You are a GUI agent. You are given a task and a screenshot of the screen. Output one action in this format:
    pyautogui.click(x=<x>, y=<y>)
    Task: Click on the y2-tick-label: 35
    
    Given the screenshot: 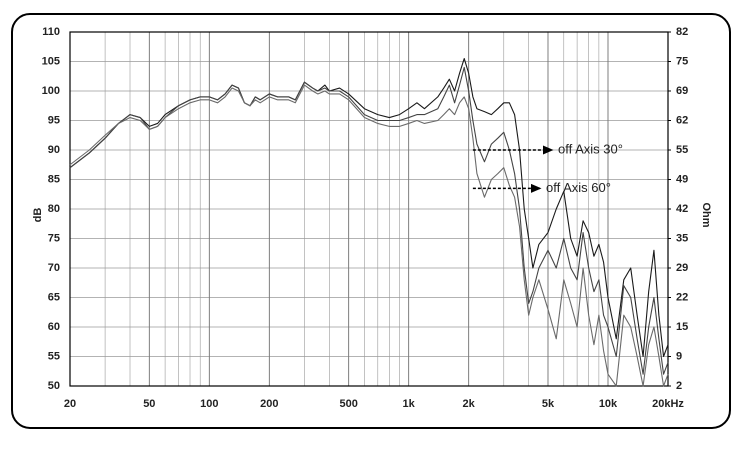 What is the action you would take?
    pyautogui.click(x=682, y=238)
    